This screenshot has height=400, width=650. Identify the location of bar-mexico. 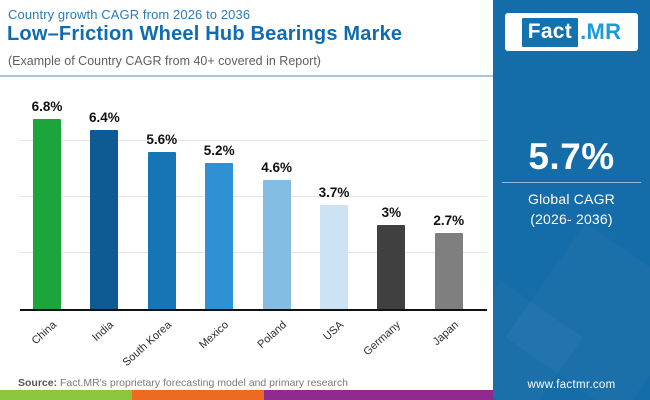
(219, 236).